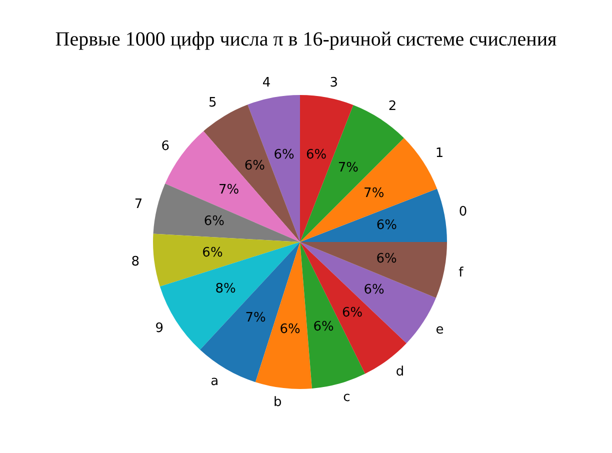 This screenshot has height=453, width=612. What do you see at coordinates (392, 106) in the screenshot?
I see `slice-label: 2` at bounding box center [392, 106].